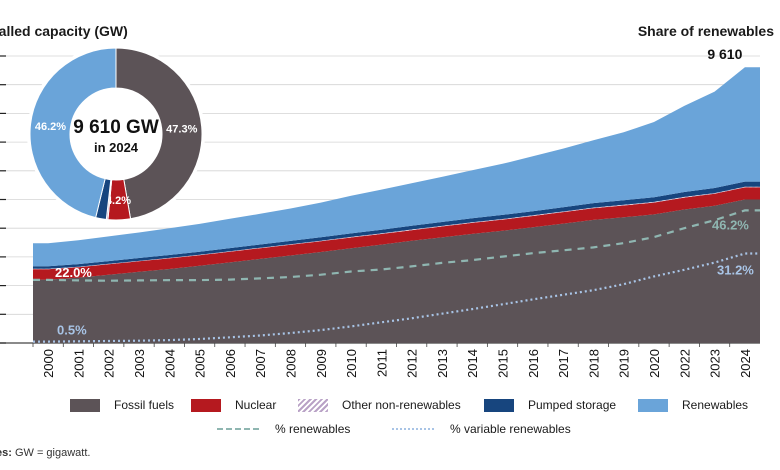  What do you see at coordinates (116, 147) in the screenshot?
I see `donut-center-year: in 2024` at bounding box center [116, 147].